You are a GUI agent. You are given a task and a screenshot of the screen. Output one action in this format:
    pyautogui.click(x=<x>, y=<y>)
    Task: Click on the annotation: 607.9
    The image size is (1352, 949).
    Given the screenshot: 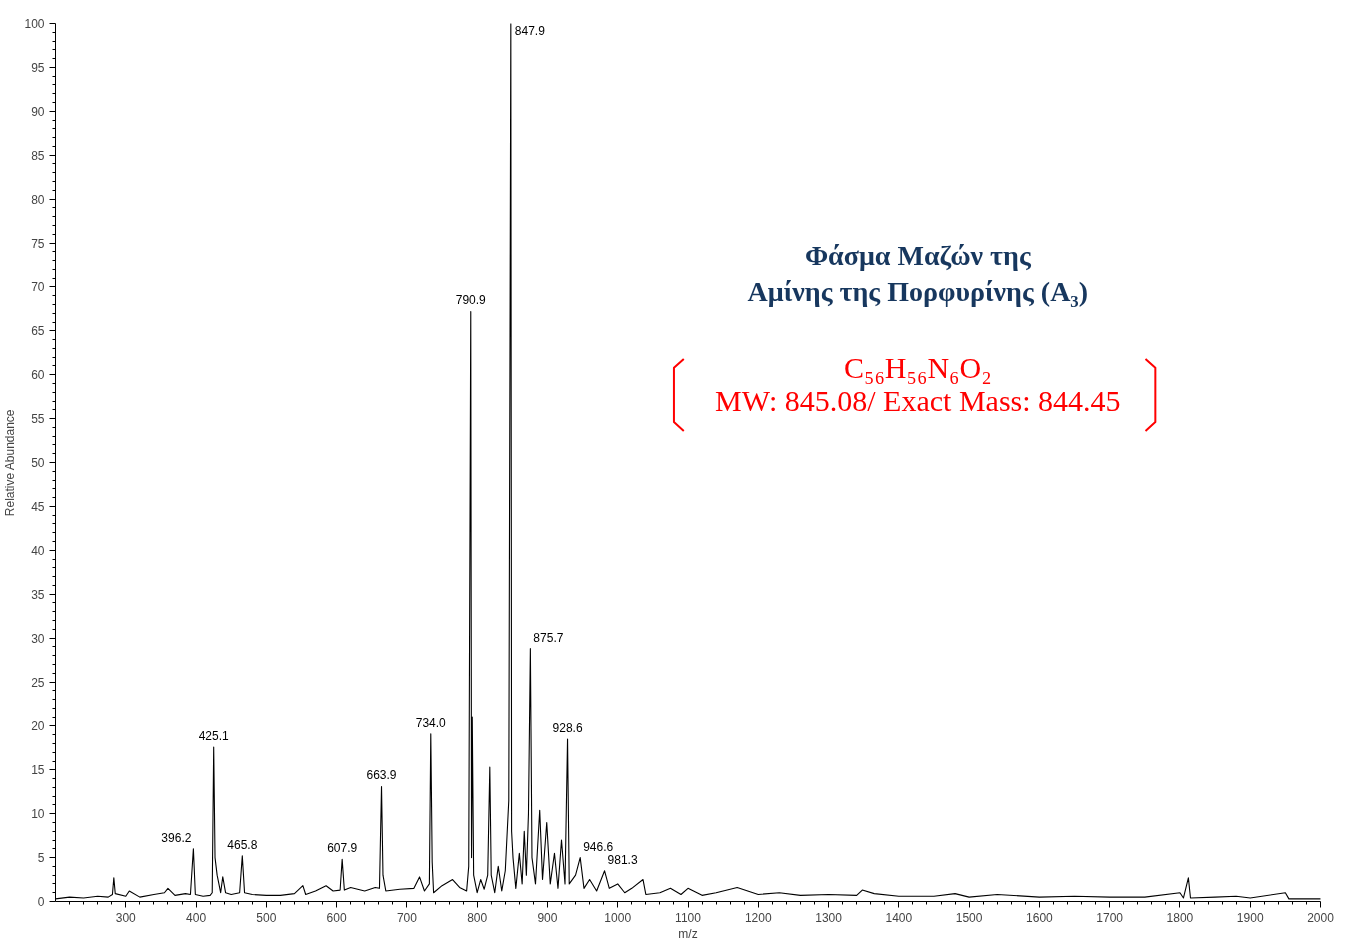 What is the action you would take?
    pyautogui.click(x=342, y=848)
    